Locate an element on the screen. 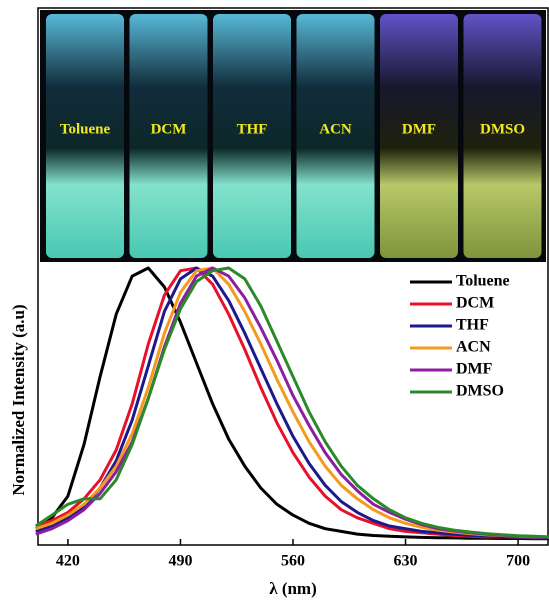  x-axis-label: λ (nm) is located at coordinates (293, 588).